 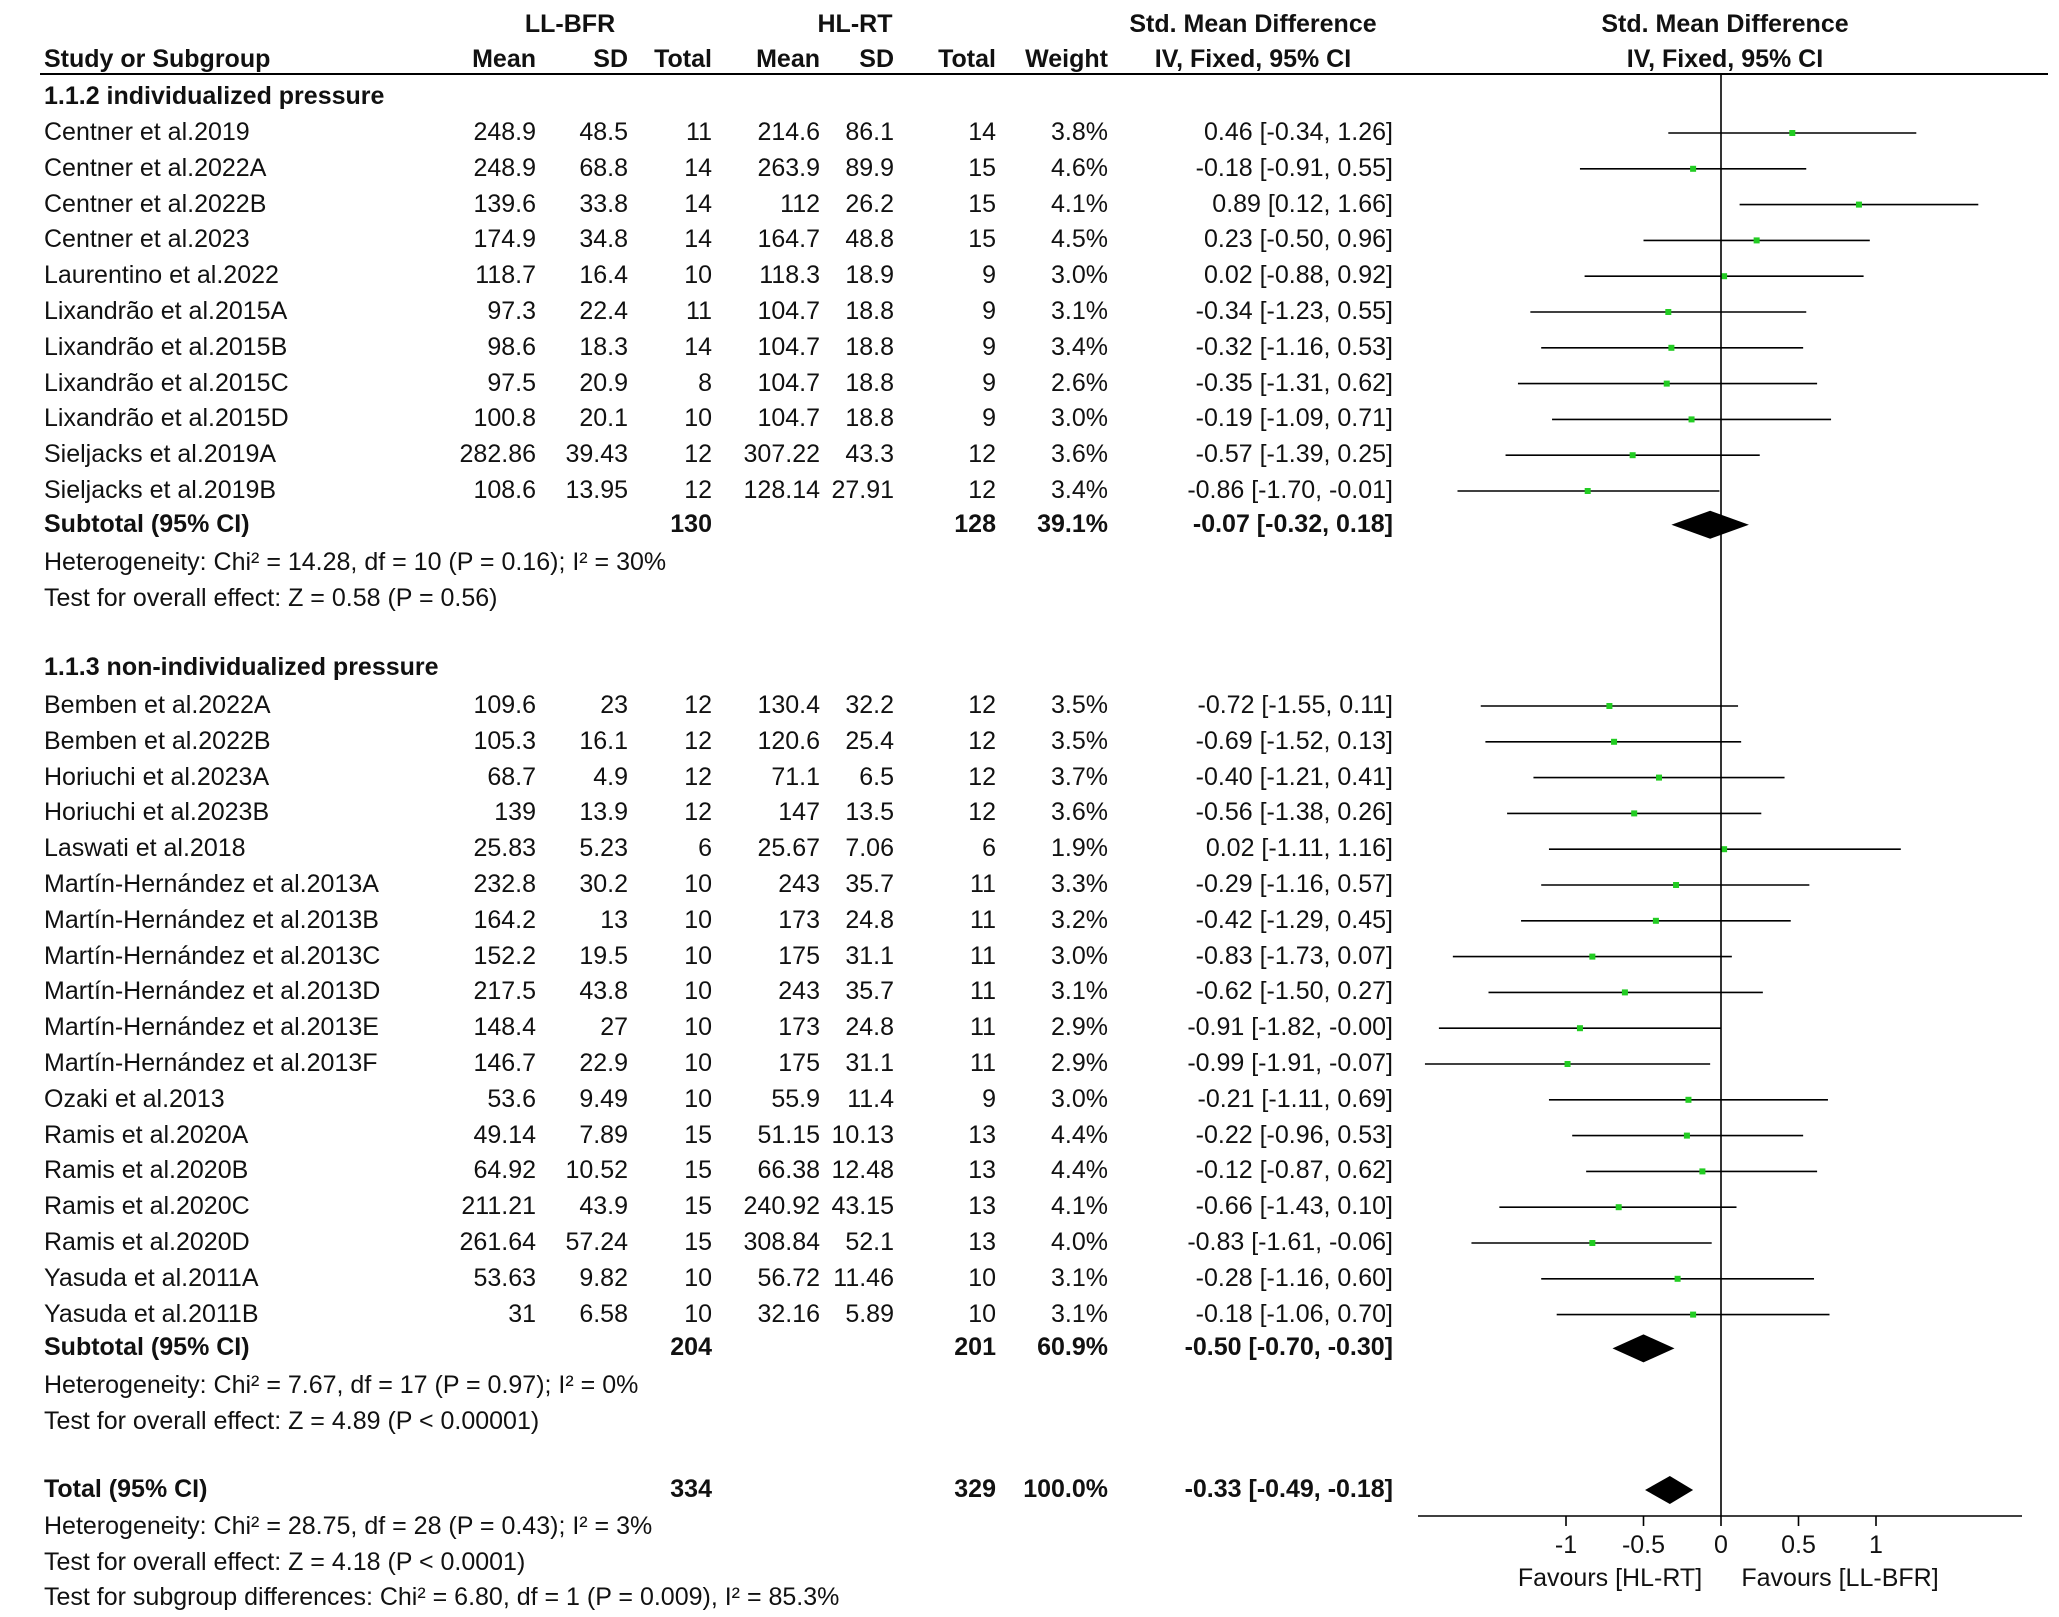 I want to click on group2-mean: 51.15, so click(x=788, y=1134).